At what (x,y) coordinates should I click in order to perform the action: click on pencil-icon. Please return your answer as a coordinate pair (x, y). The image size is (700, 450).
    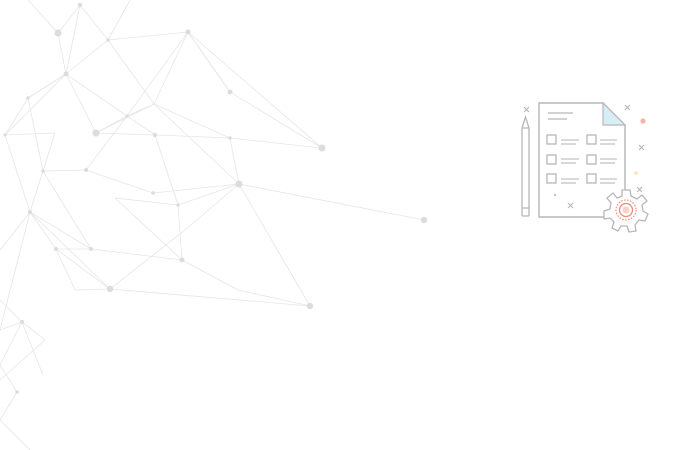
    Looking at the image, I should click on (525, 165).